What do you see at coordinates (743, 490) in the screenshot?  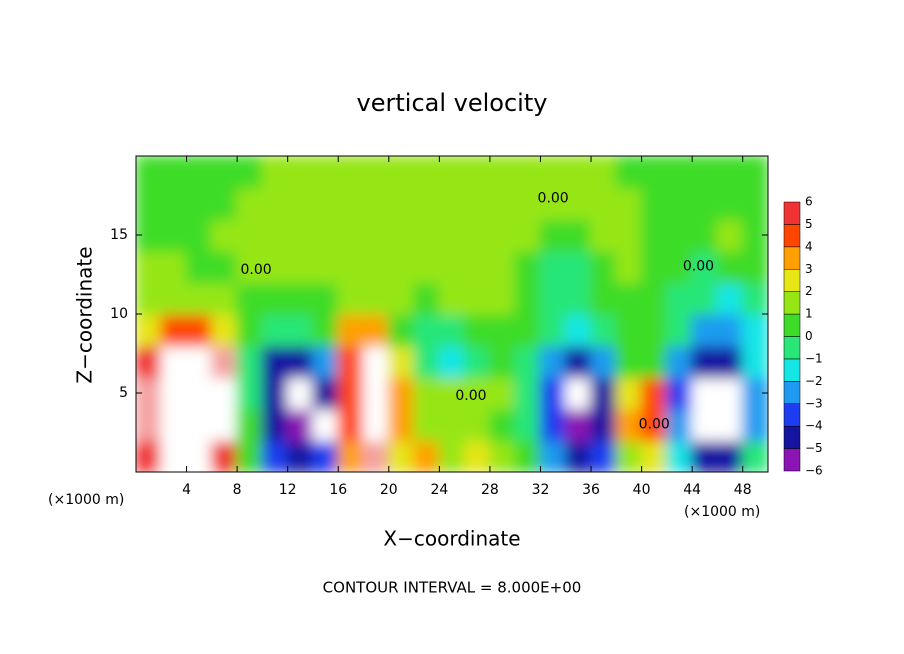 I see `x-tick-label: 48` at bounding box center [743, 490].